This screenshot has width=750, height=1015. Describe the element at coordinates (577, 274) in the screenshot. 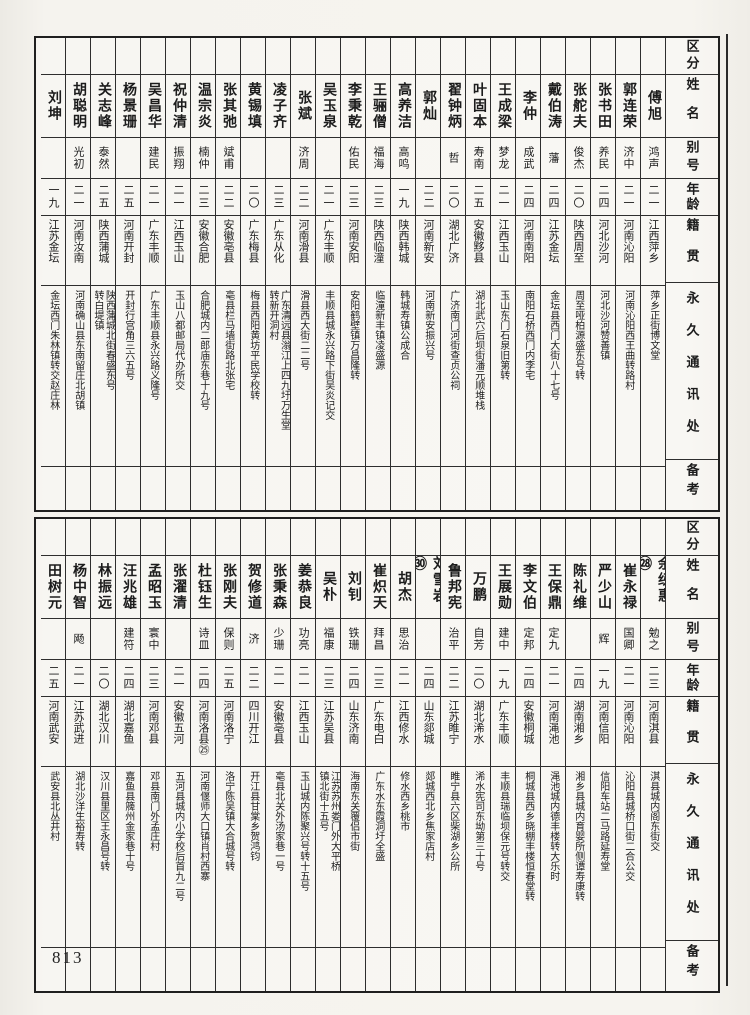

I see `person-column: 张舵夫 俊杰 二〇 陕西周至 周至哑柏源盛东号转` at that location.